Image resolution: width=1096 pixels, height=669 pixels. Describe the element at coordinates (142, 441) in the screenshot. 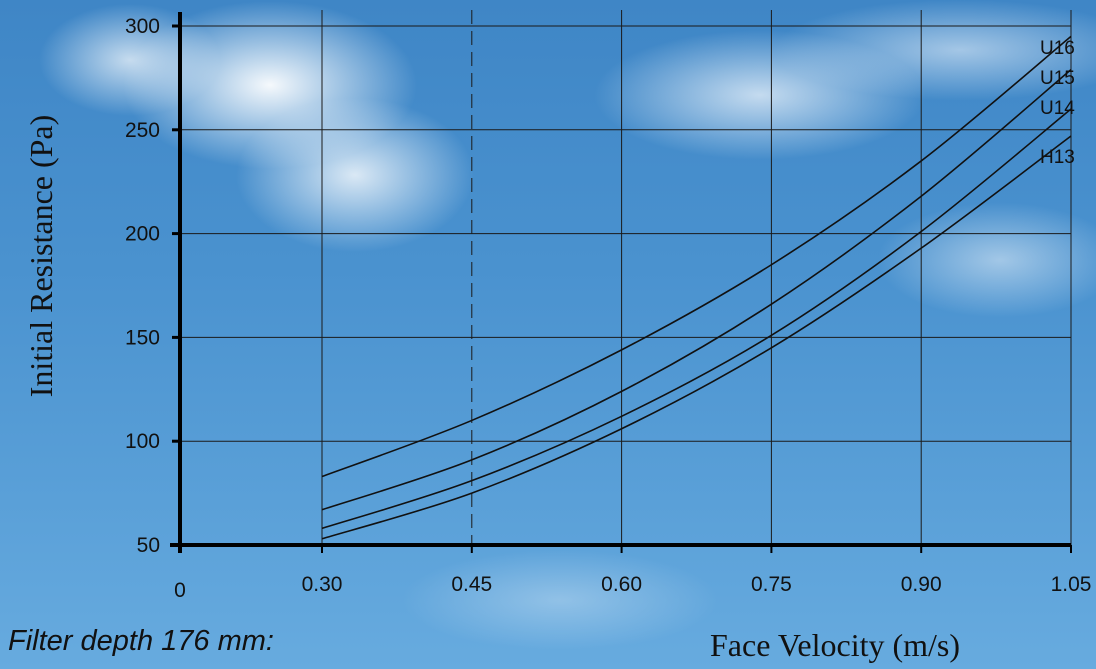

I see `y-tick-label: 100` at that location.